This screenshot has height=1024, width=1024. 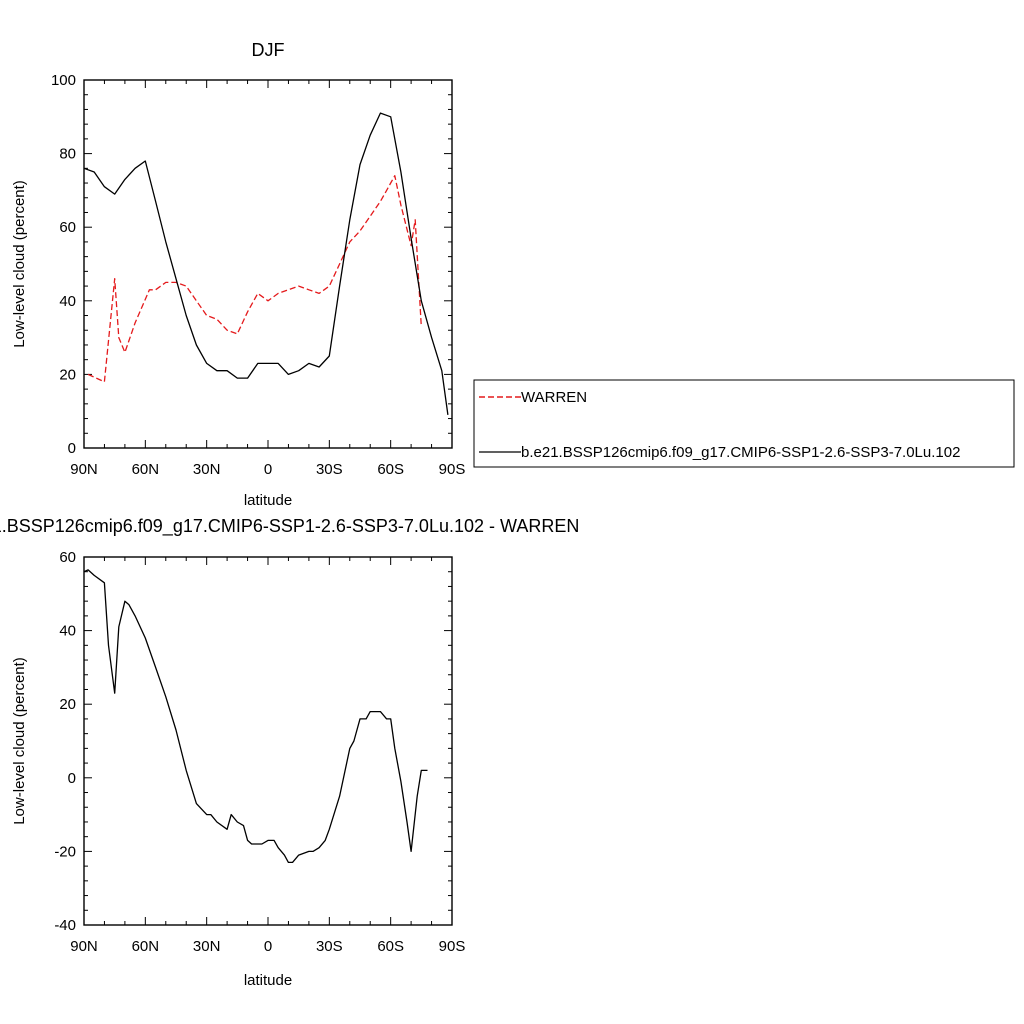 What do you see at coordinates (554, 397) in the screenshot?
I see `legend-label-warren: WARREN` at bounding box center [554, 397].